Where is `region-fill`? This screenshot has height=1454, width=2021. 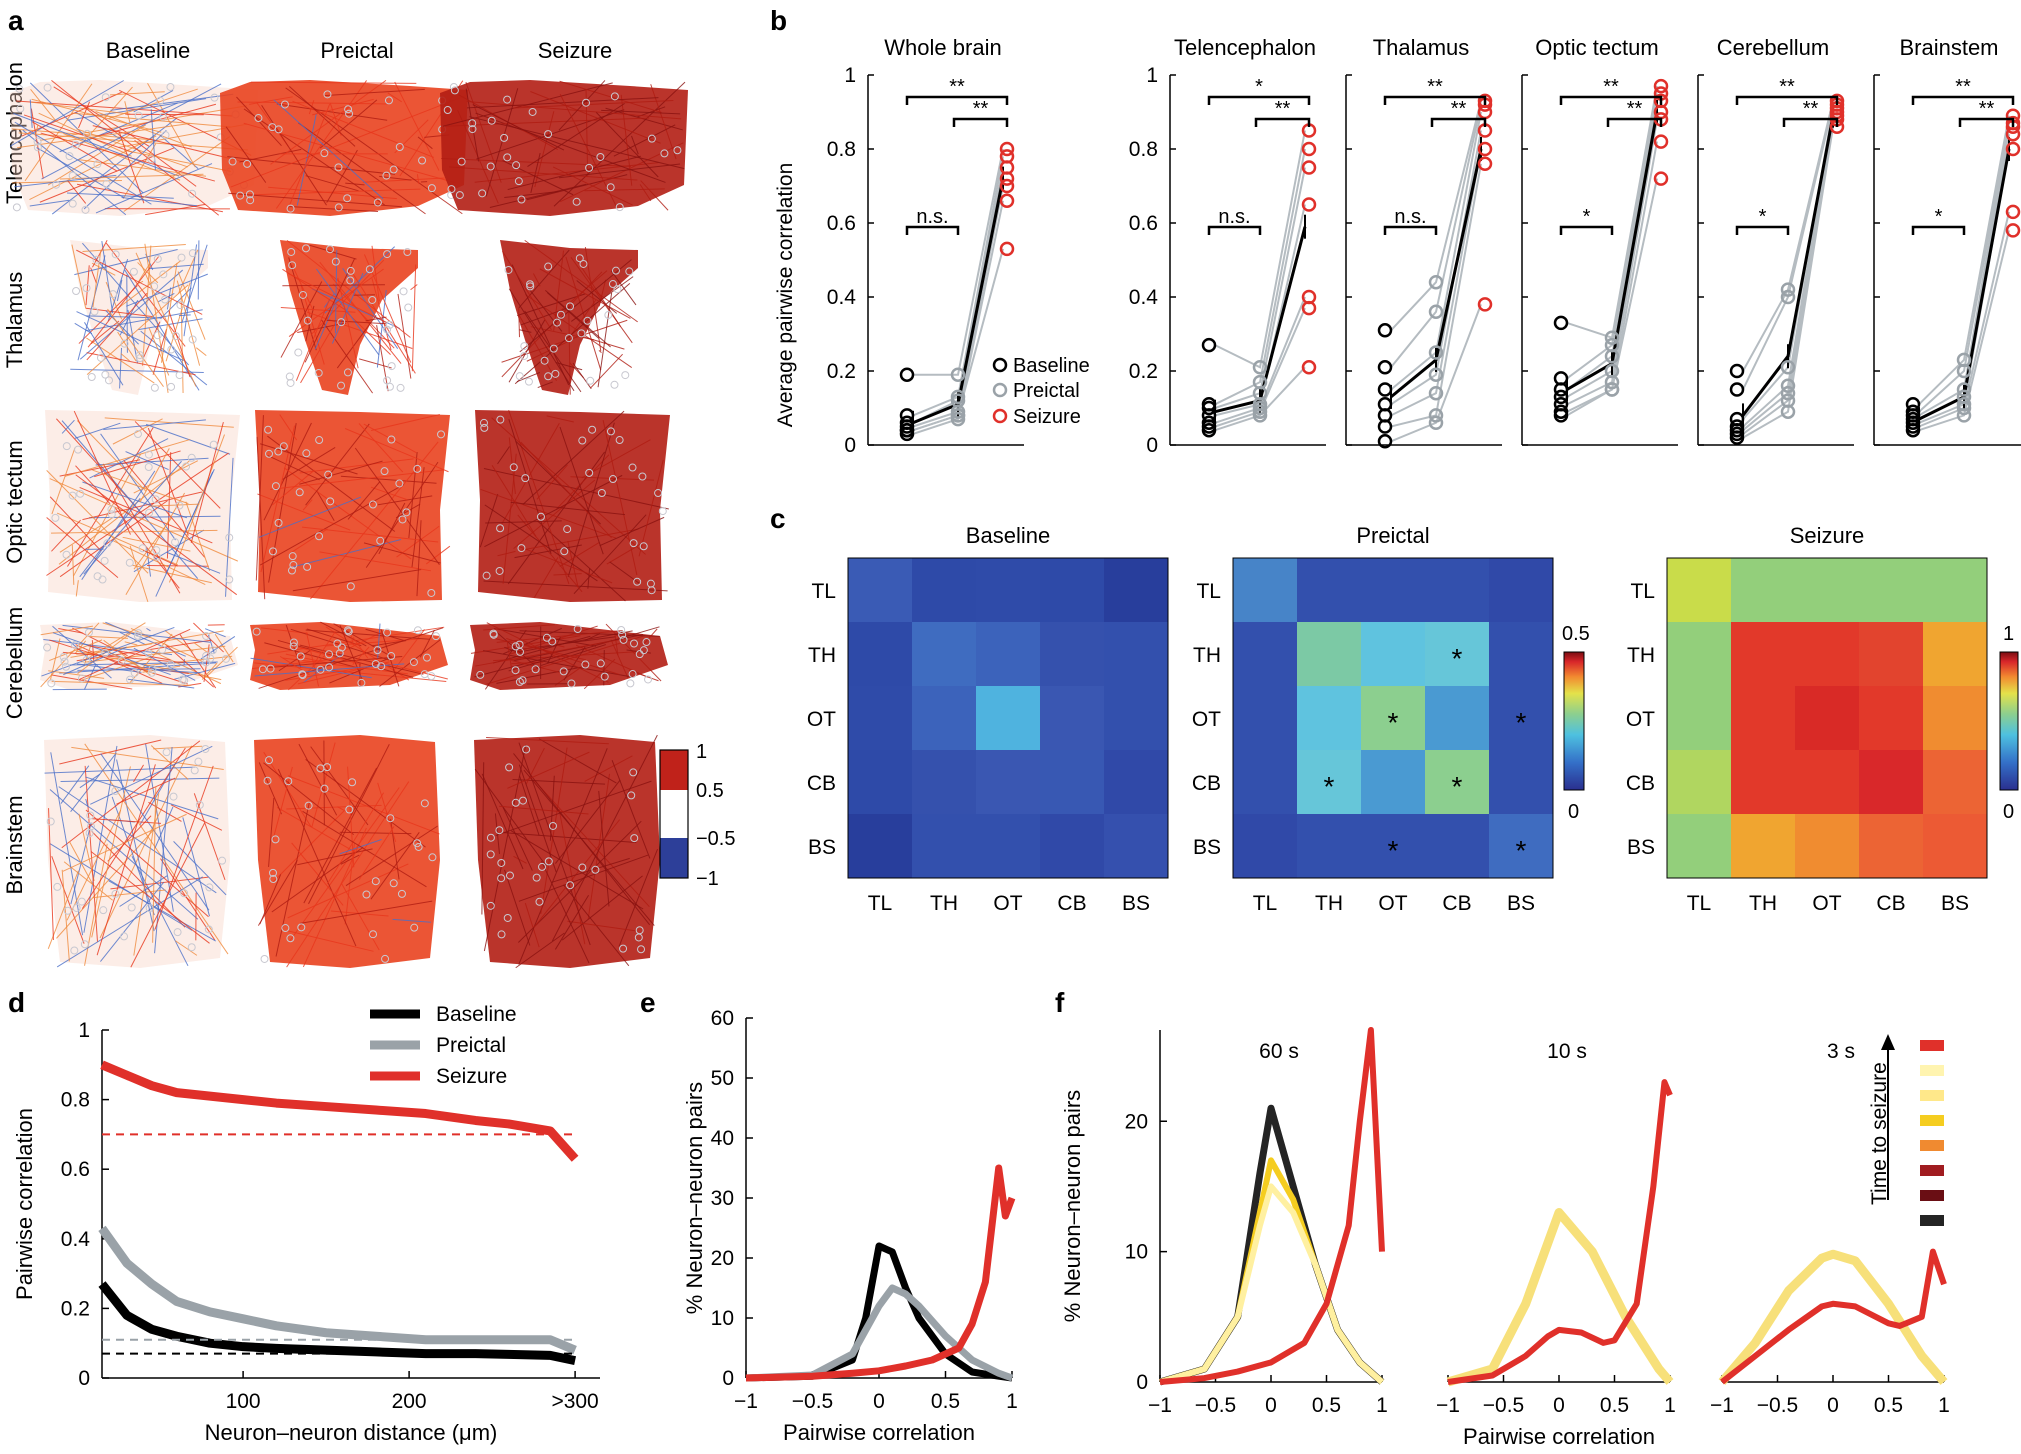 region-fill is located at coordinates (349, 317).